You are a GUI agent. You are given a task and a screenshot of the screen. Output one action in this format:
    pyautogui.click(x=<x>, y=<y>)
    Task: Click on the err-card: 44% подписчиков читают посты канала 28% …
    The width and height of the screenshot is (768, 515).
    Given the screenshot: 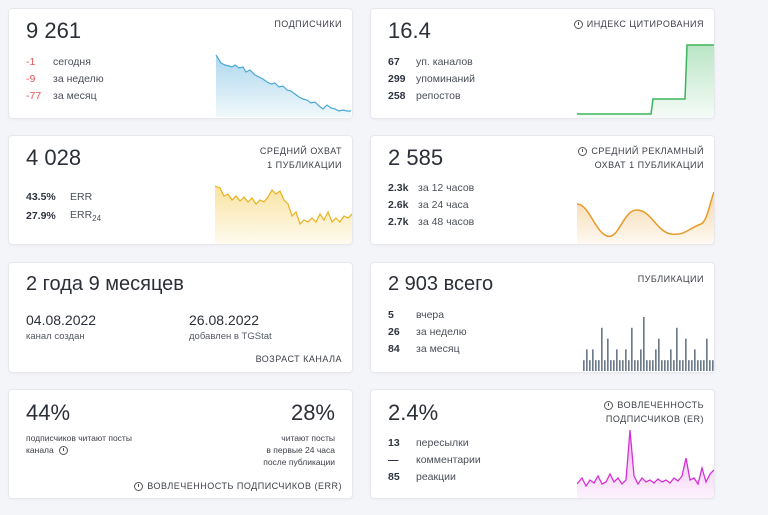 What is the action you would take?
    pyautogui.click(x=180, y=444)
    